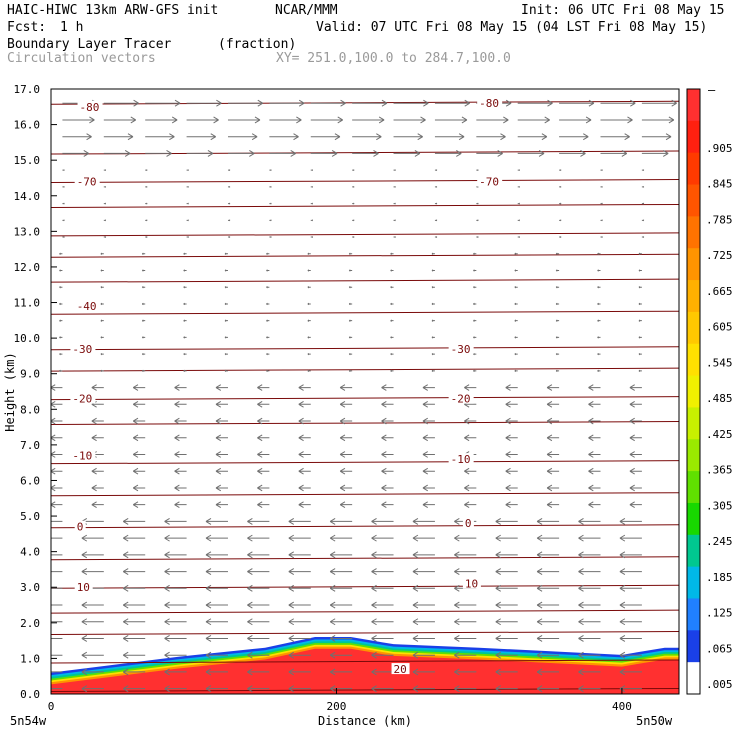 The image size is (740, 740). What do you see at coordinates (30, 480) in the screenshot?
I see `y-tick-label: 6.0` at bounding box center [30, 480].